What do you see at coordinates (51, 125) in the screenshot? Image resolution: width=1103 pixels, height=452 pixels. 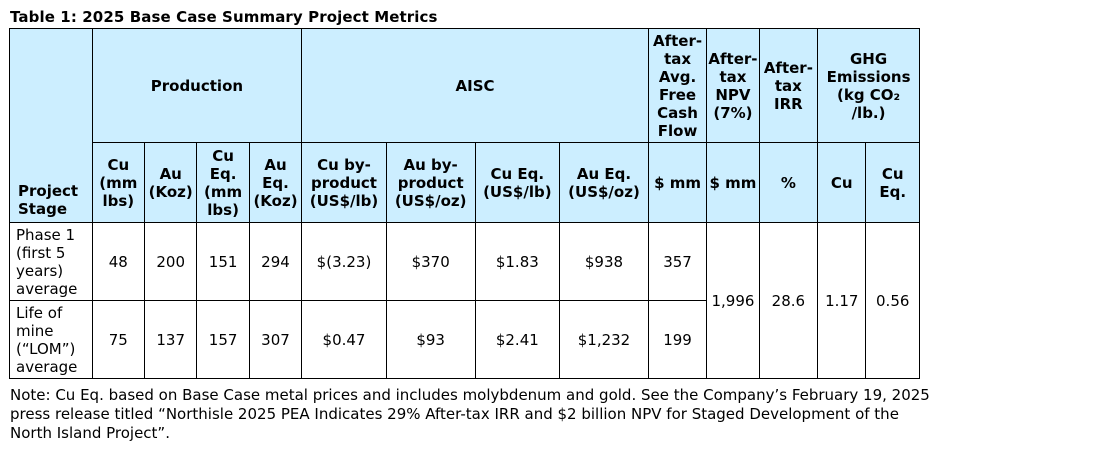 I see `project-stage-header: Project Stage` at bounding box center [51, 125].